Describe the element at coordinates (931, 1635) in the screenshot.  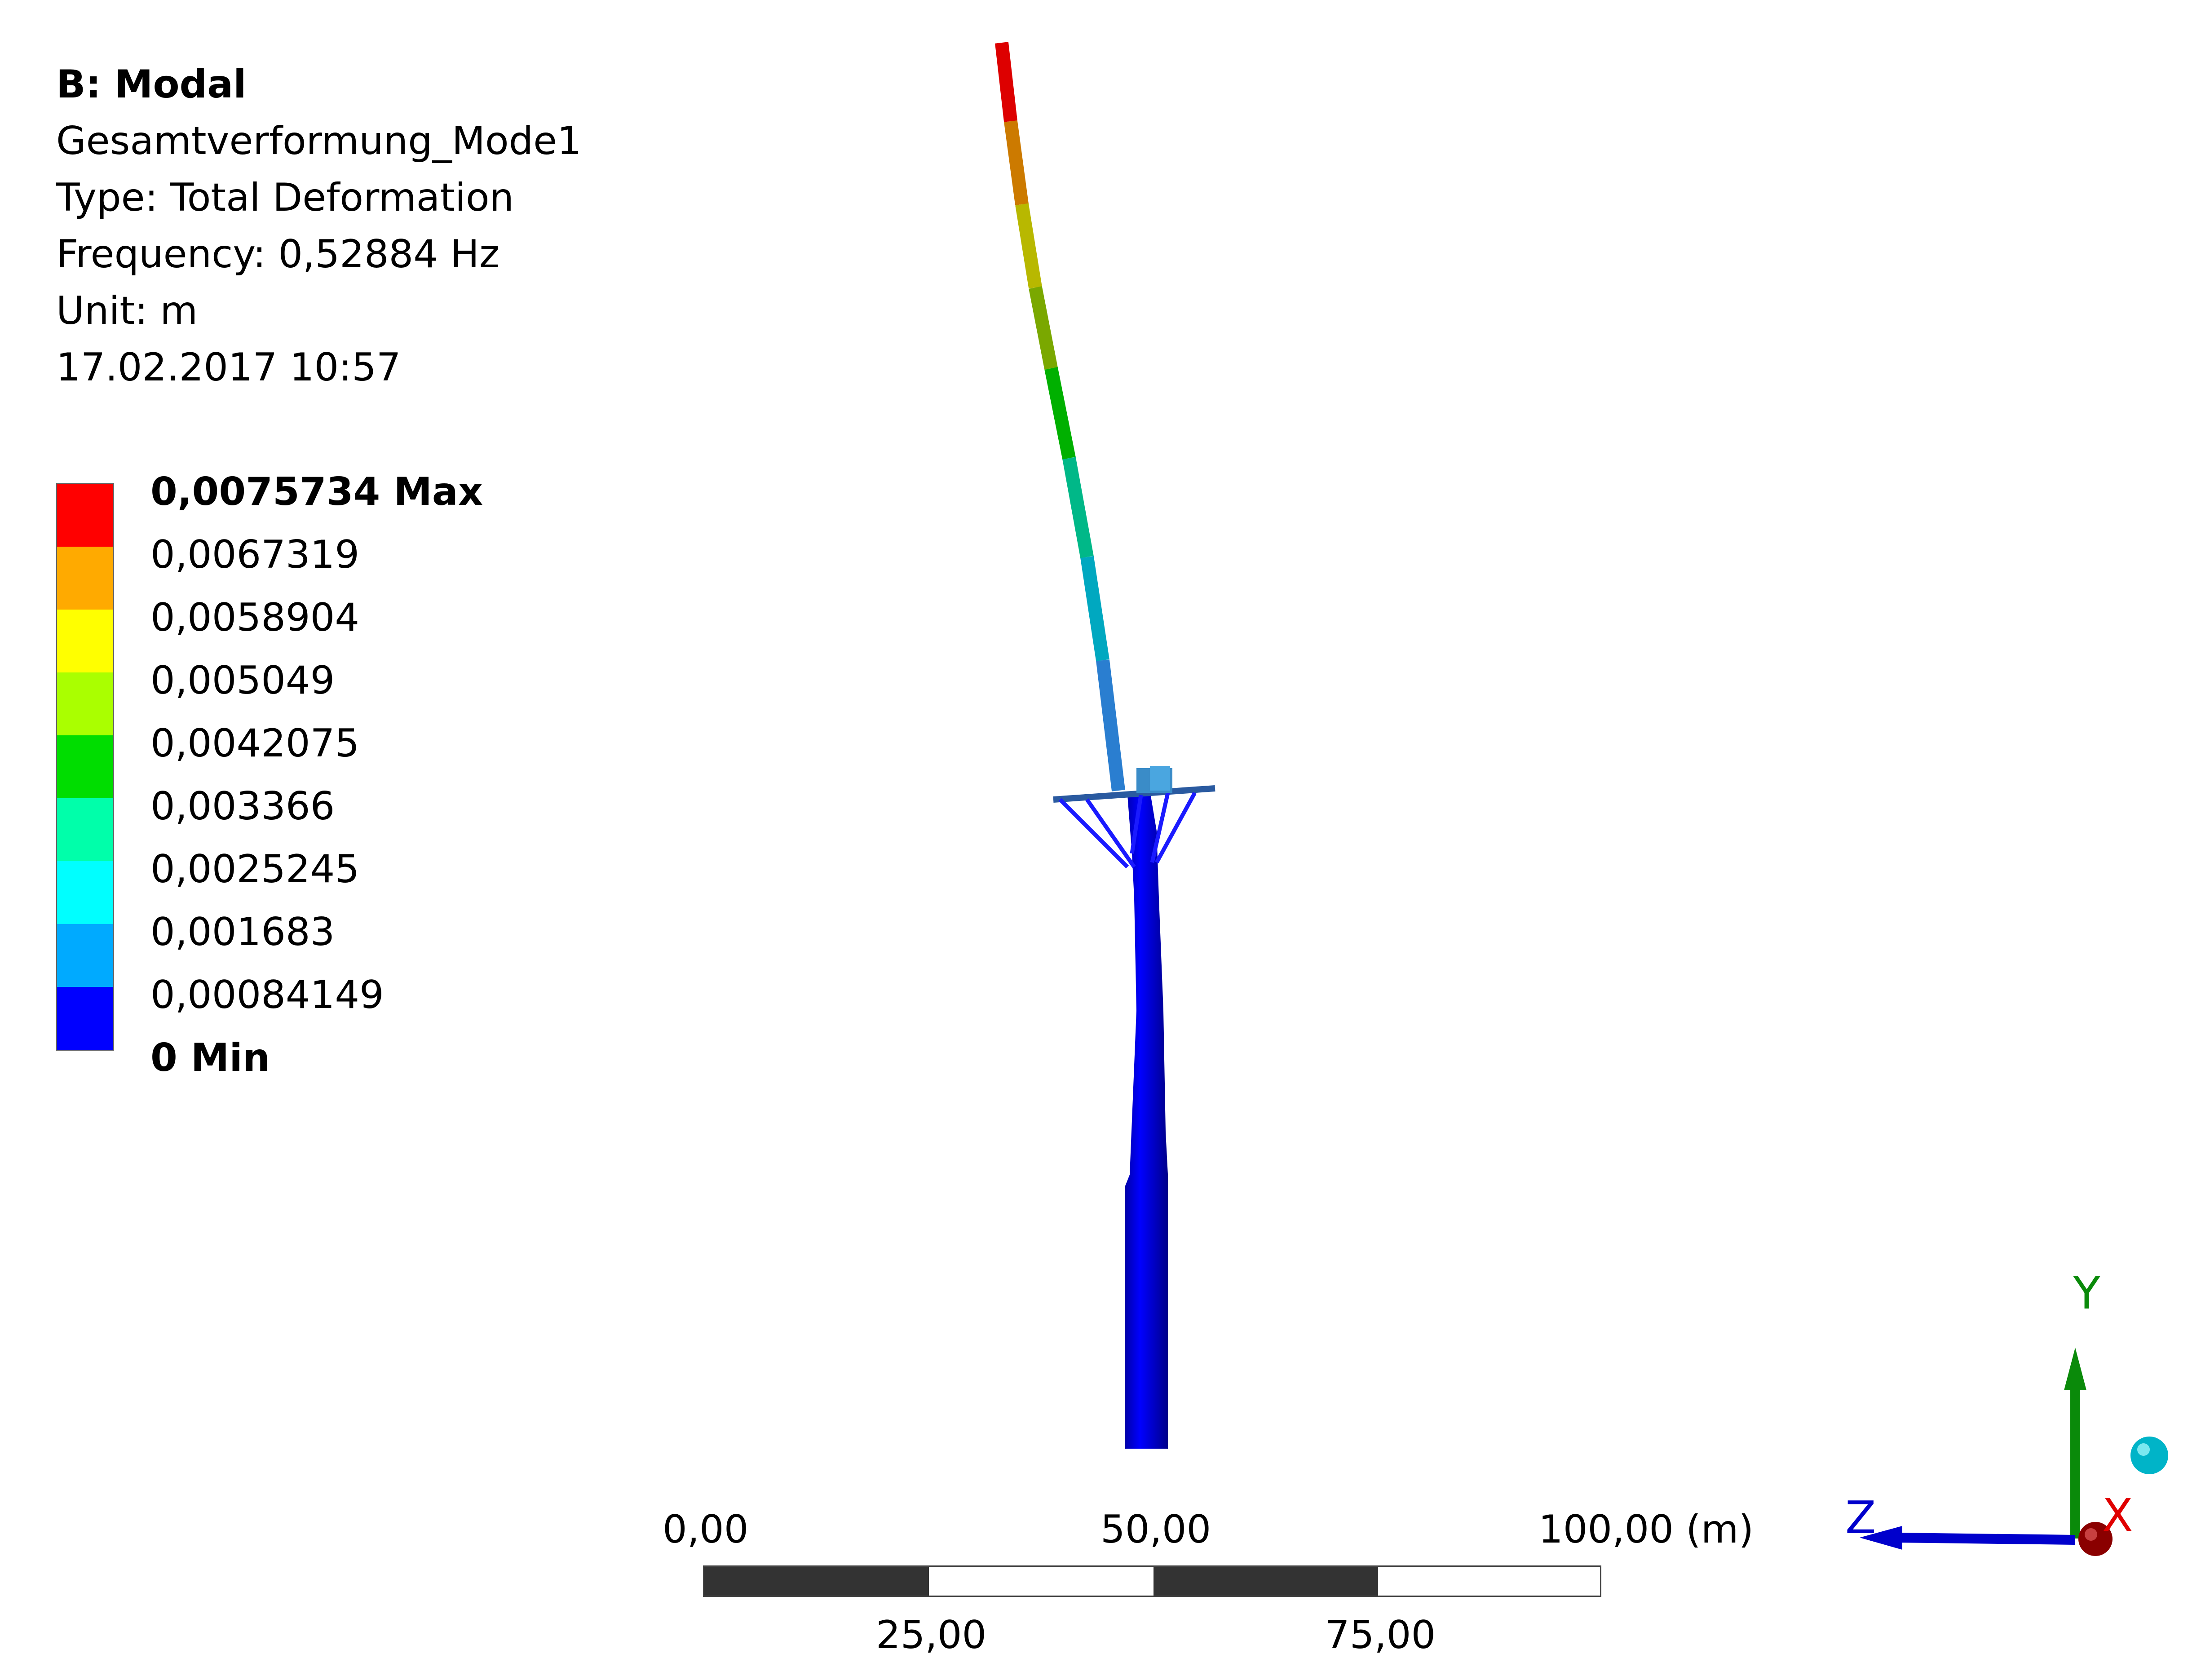
I see `scale-label-25: 25,00` at that location.